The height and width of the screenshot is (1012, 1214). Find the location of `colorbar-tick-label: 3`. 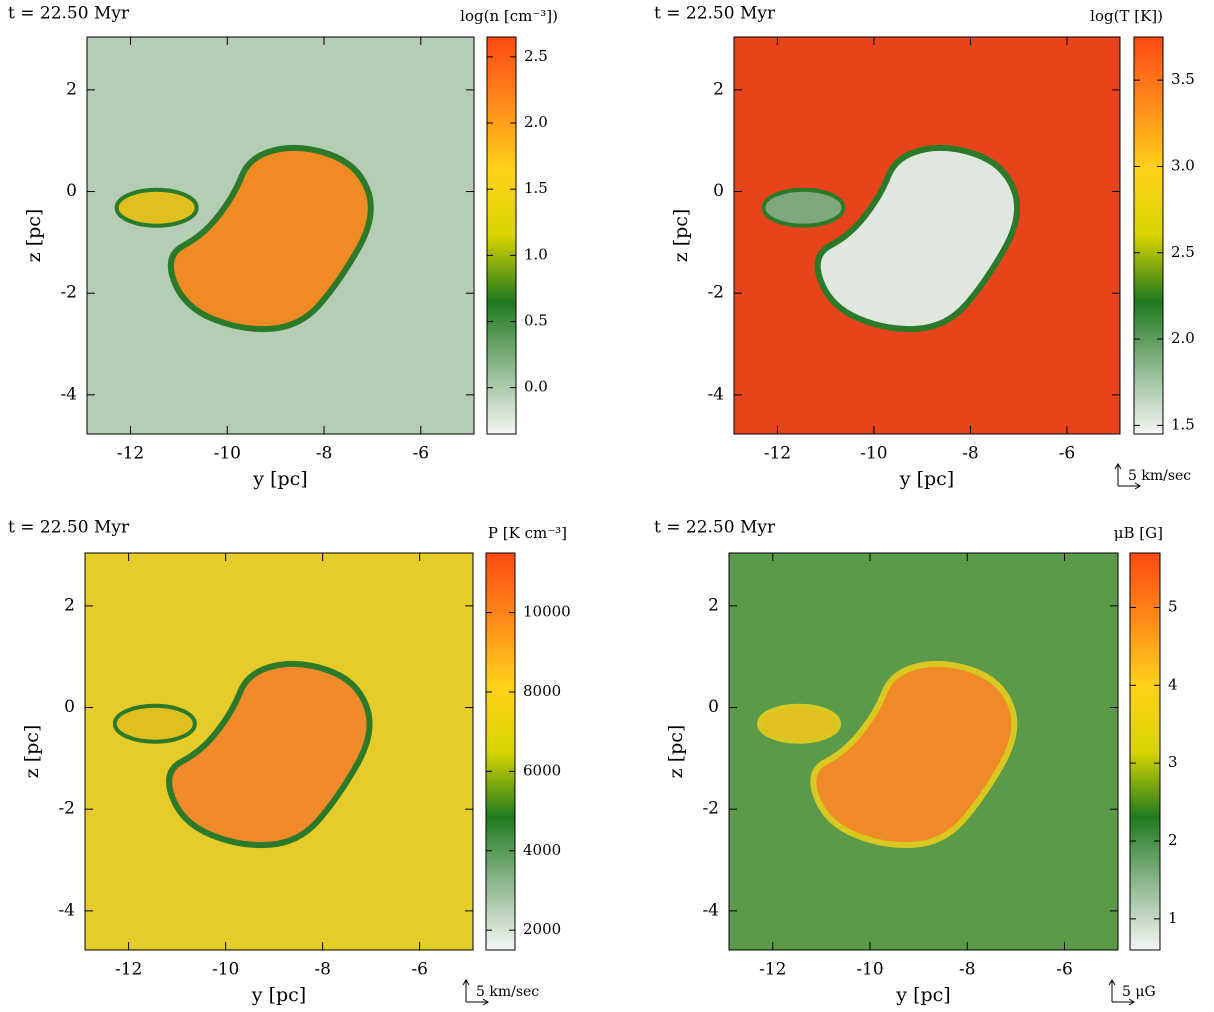

colorbar-tick-label: 3 is located at coordinates (1173, 762).